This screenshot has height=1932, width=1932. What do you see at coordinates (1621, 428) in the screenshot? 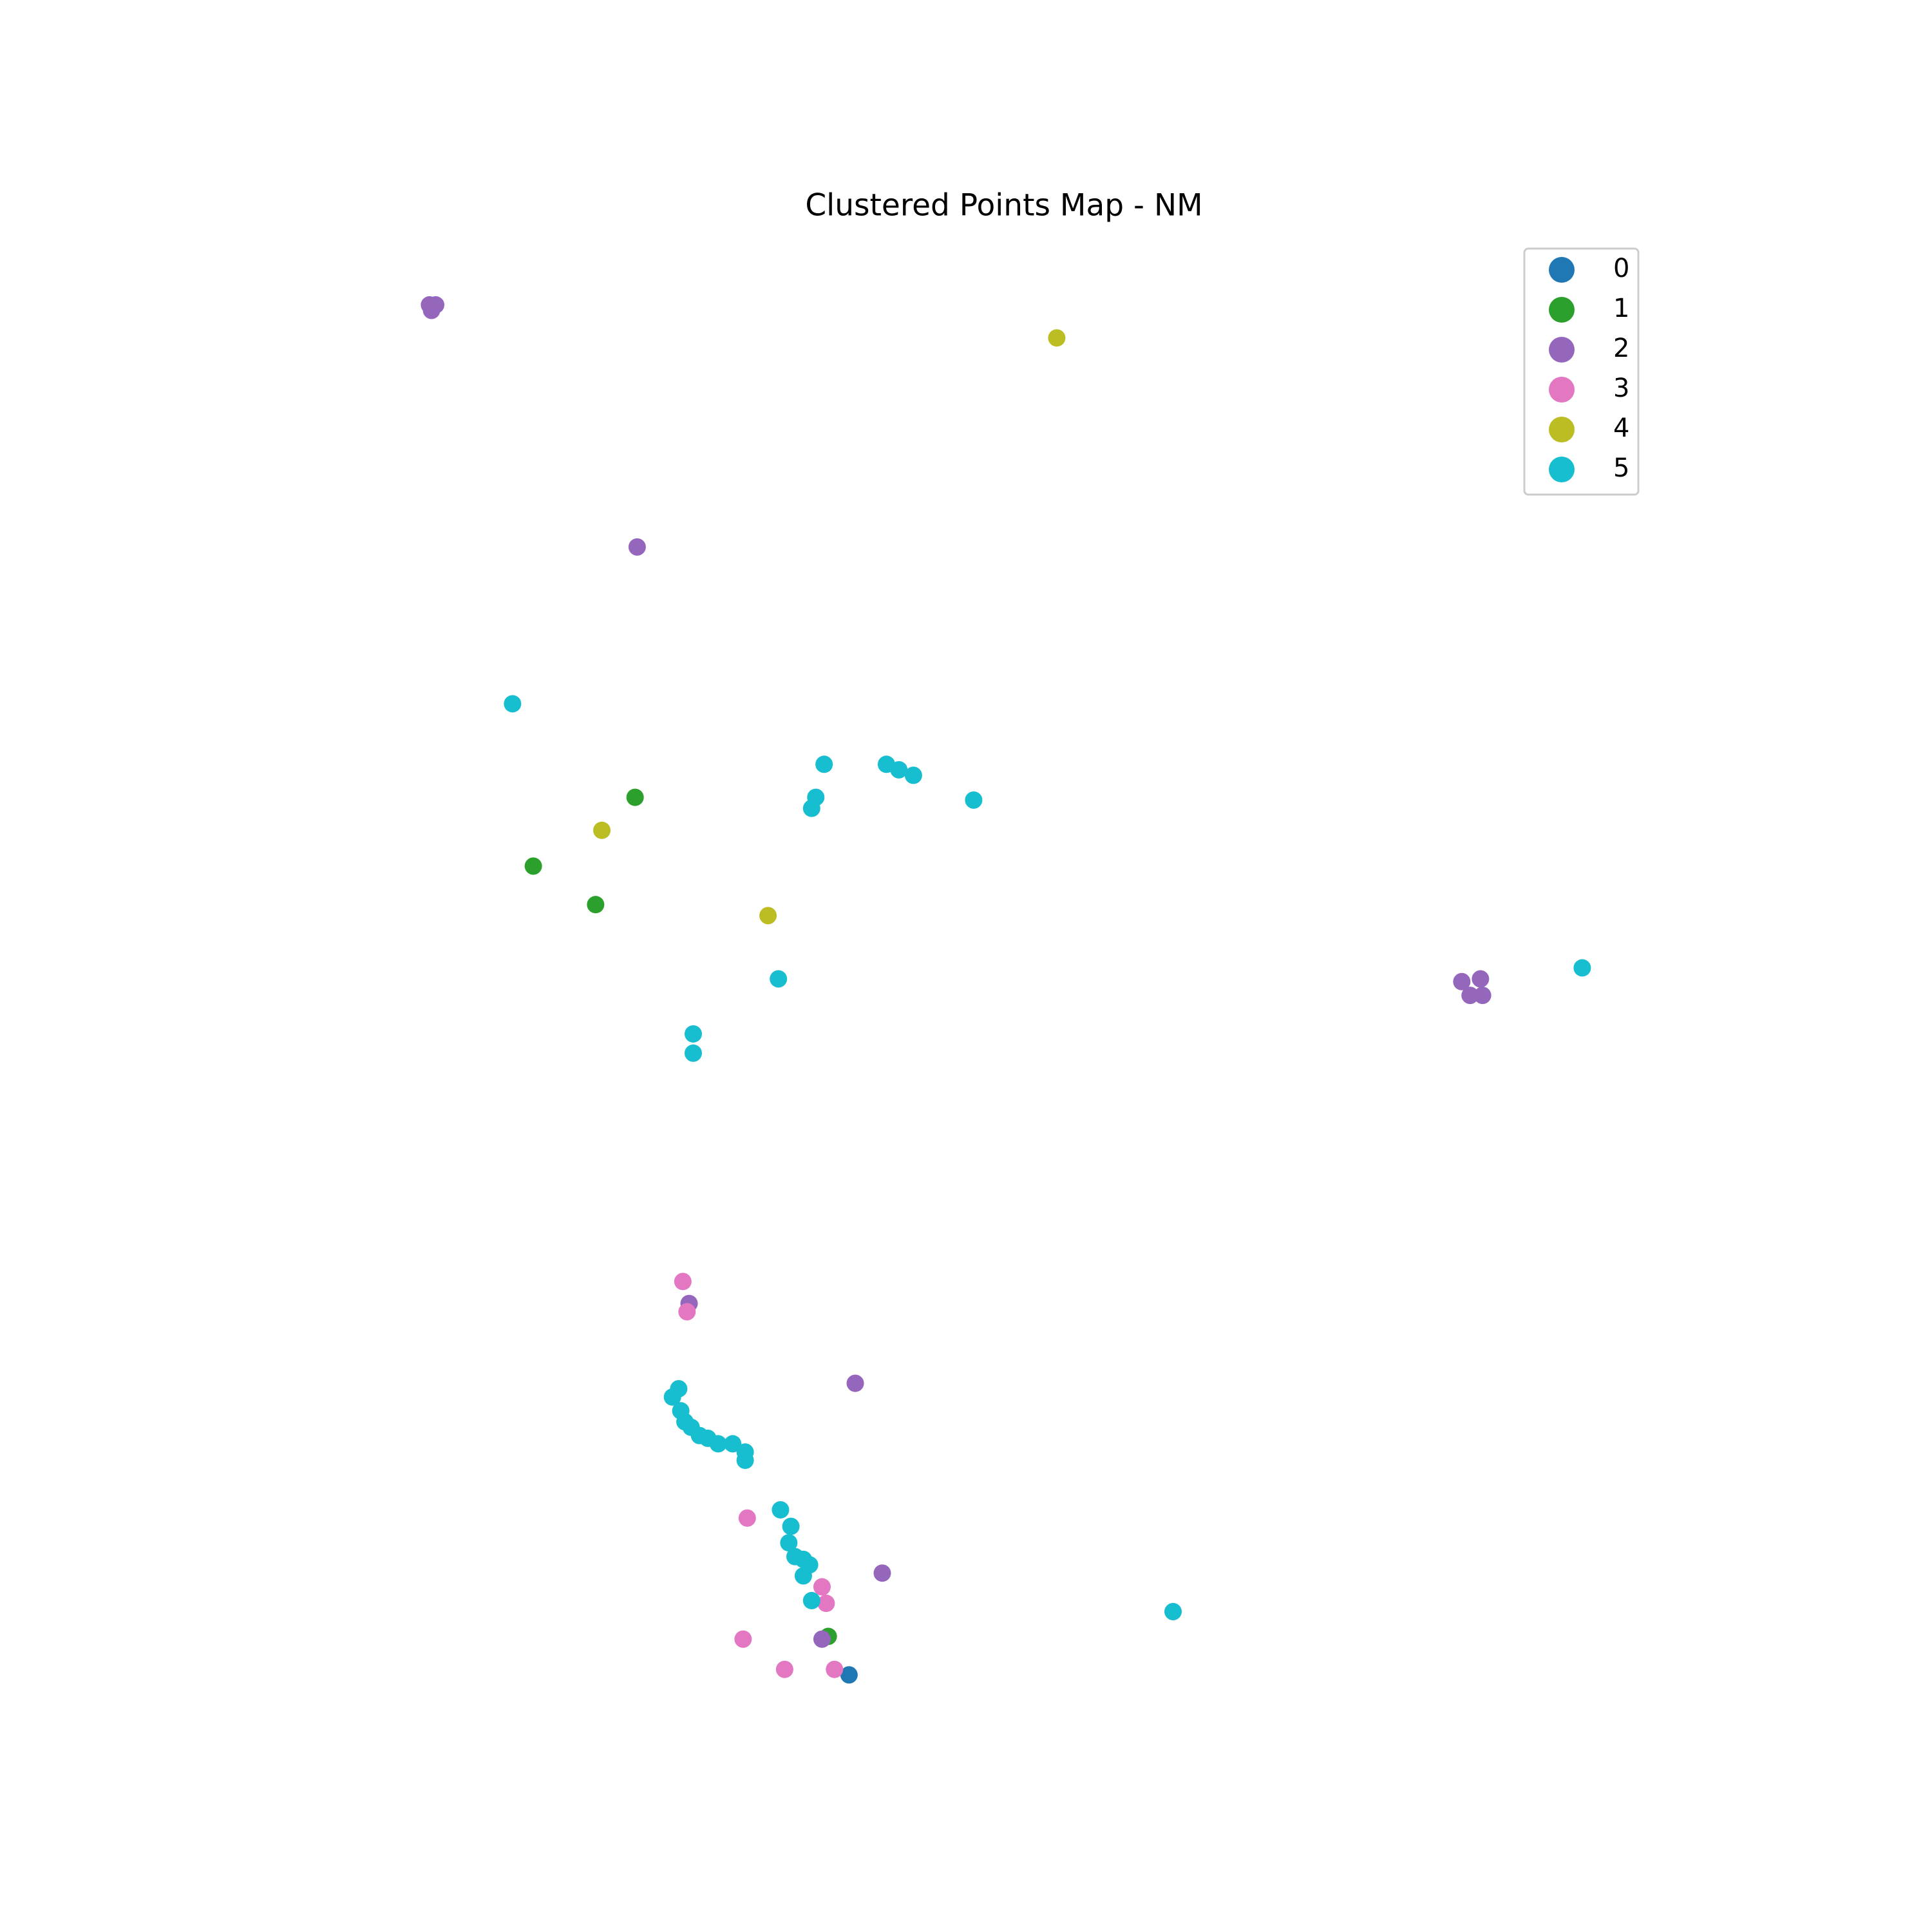
I see `legend-label: 4` at bounding box center [1621, 428].